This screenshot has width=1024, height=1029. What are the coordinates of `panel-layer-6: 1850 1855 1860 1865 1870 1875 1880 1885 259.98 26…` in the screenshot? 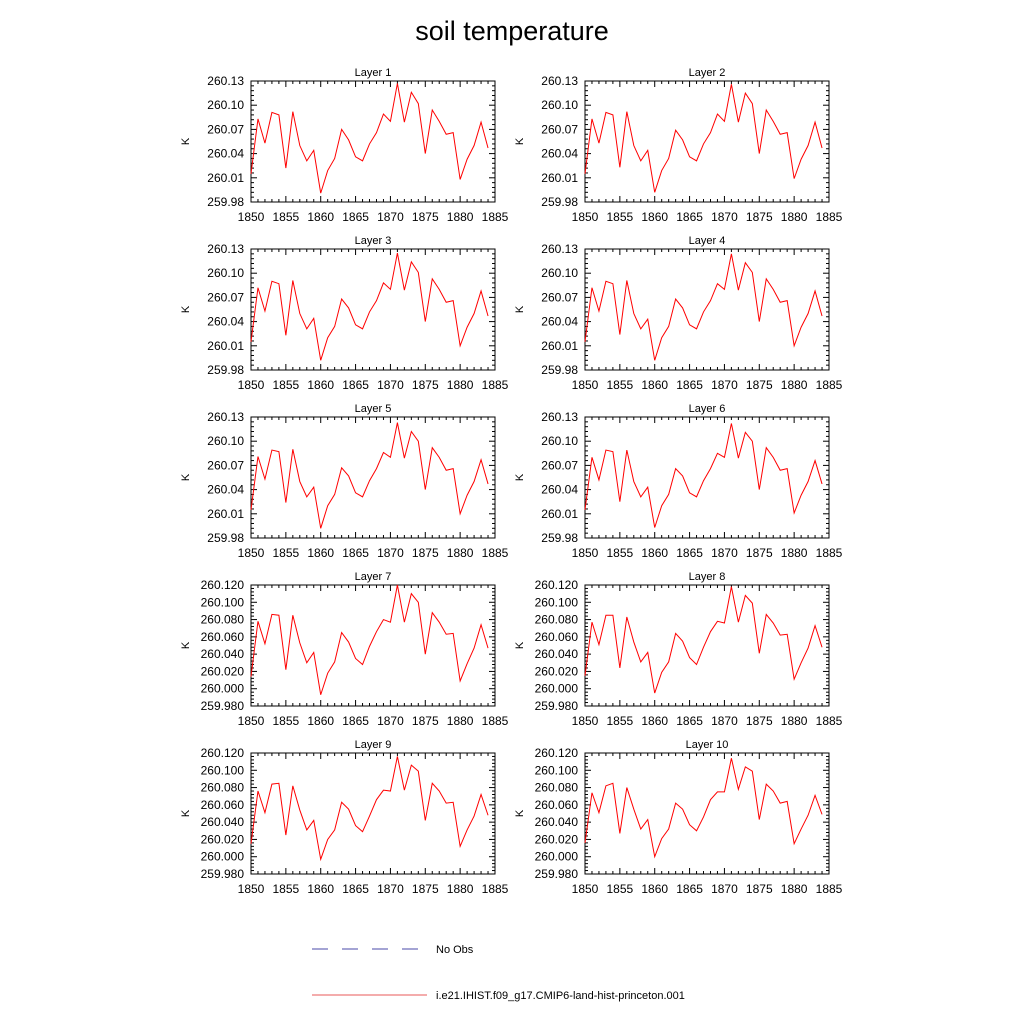 It's located at (678, 481).